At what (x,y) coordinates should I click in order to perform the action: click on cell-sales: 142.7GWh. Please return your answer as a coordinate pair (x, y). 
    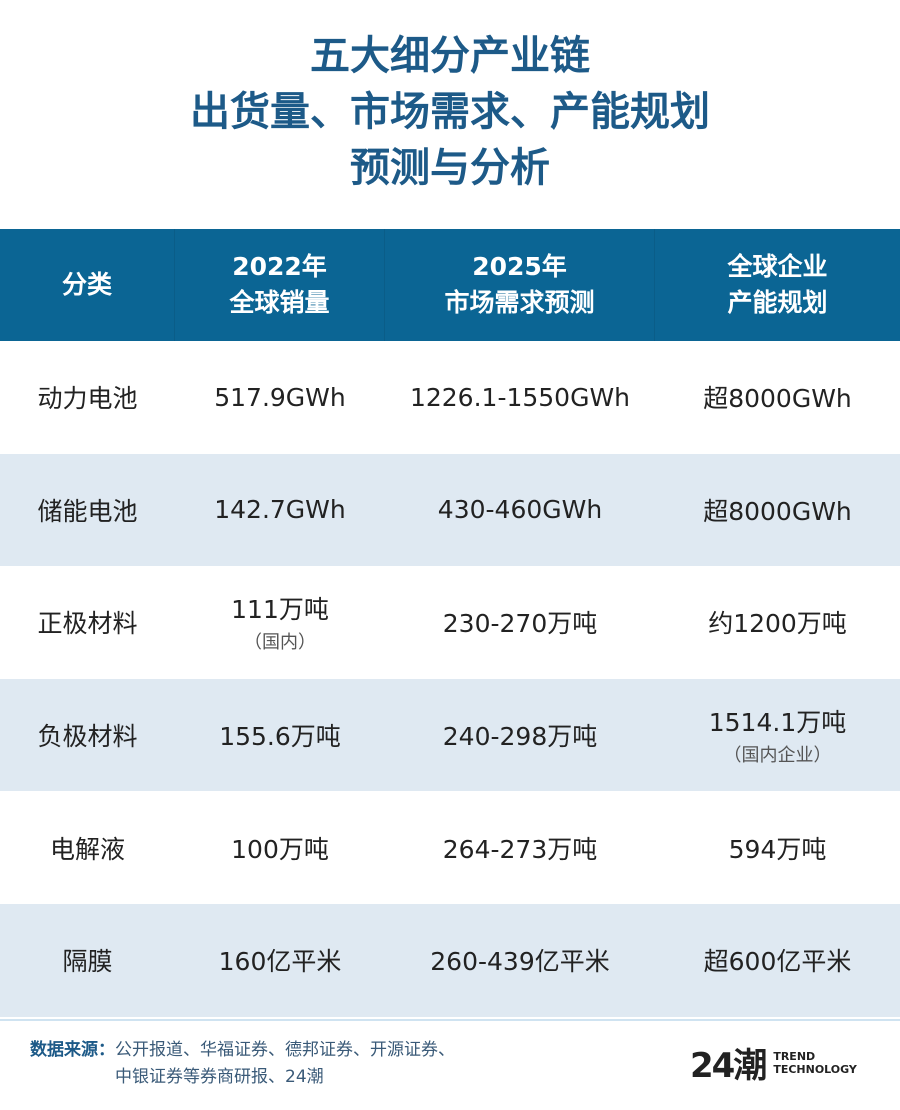
    Looking at the image, I should click on (280, 510).